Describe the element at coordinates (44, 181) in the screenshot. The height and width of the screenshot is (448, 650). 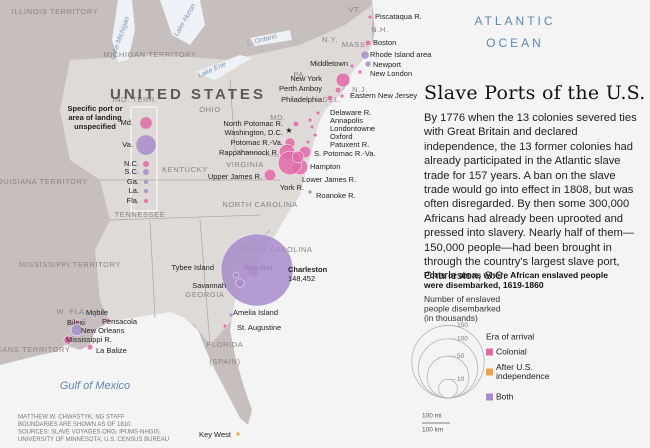
I see `region-label: LOUISIANA TERRITORY` at that location.